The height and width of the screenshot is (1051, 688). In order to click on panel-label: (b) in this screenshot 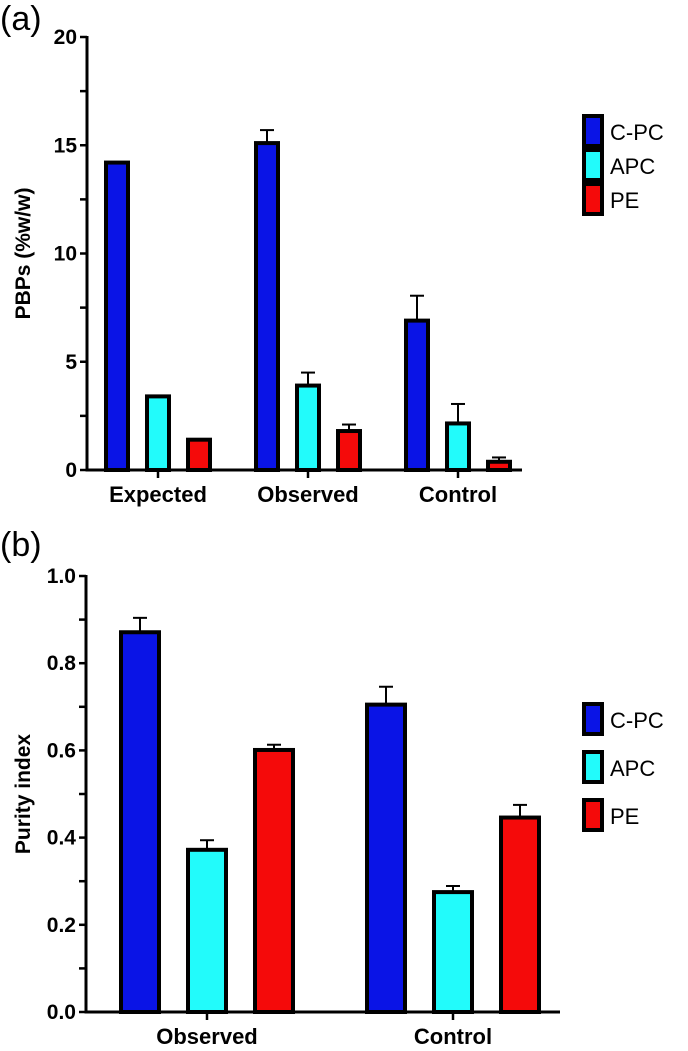, I will do `click(21, 545)`.